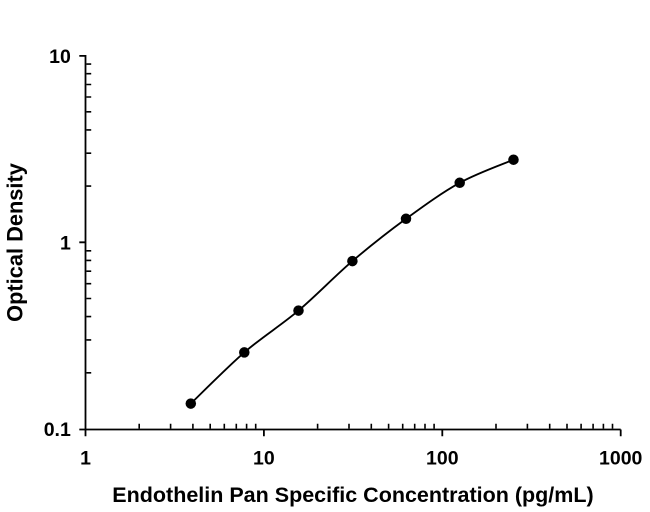  What do you see at coordinates (57, 430) in the screenshot?
I see `svg-text: 0.1` at bounding box center [57, 430].